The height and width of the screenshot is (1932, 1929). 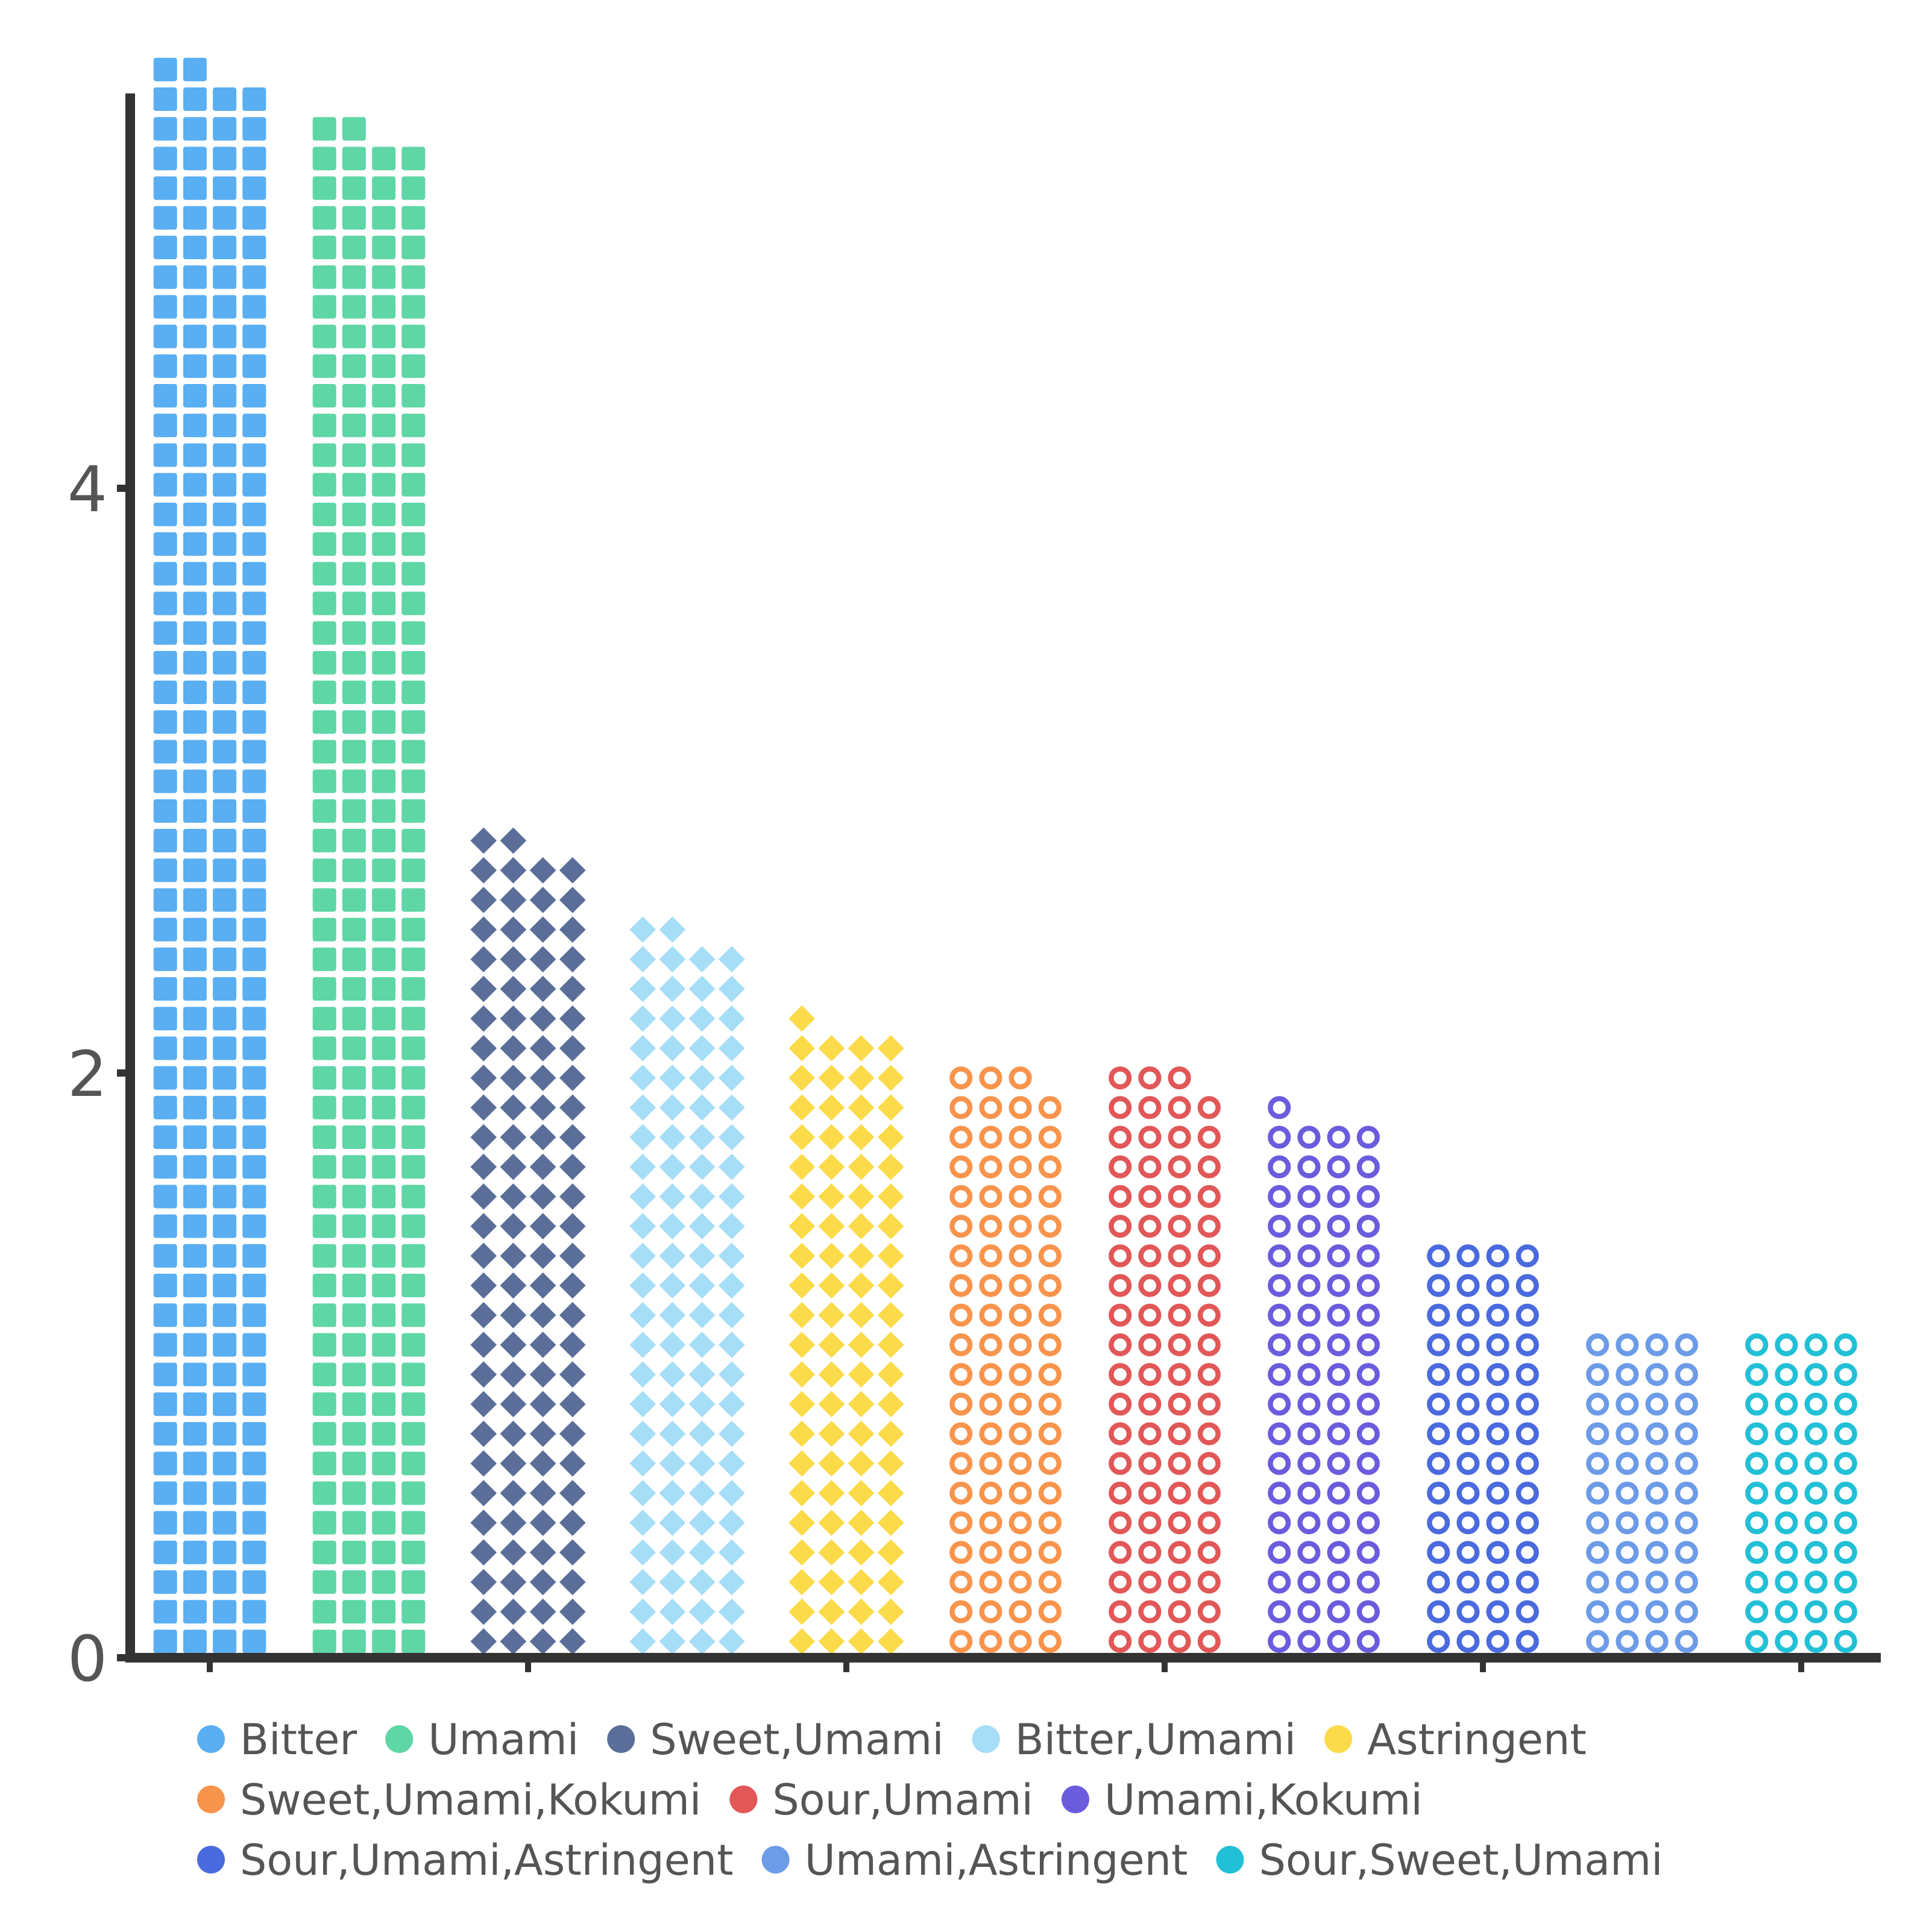 I want to click on legend-item: Sour,Sweet,Umami, so click(x=1439, y=1860).